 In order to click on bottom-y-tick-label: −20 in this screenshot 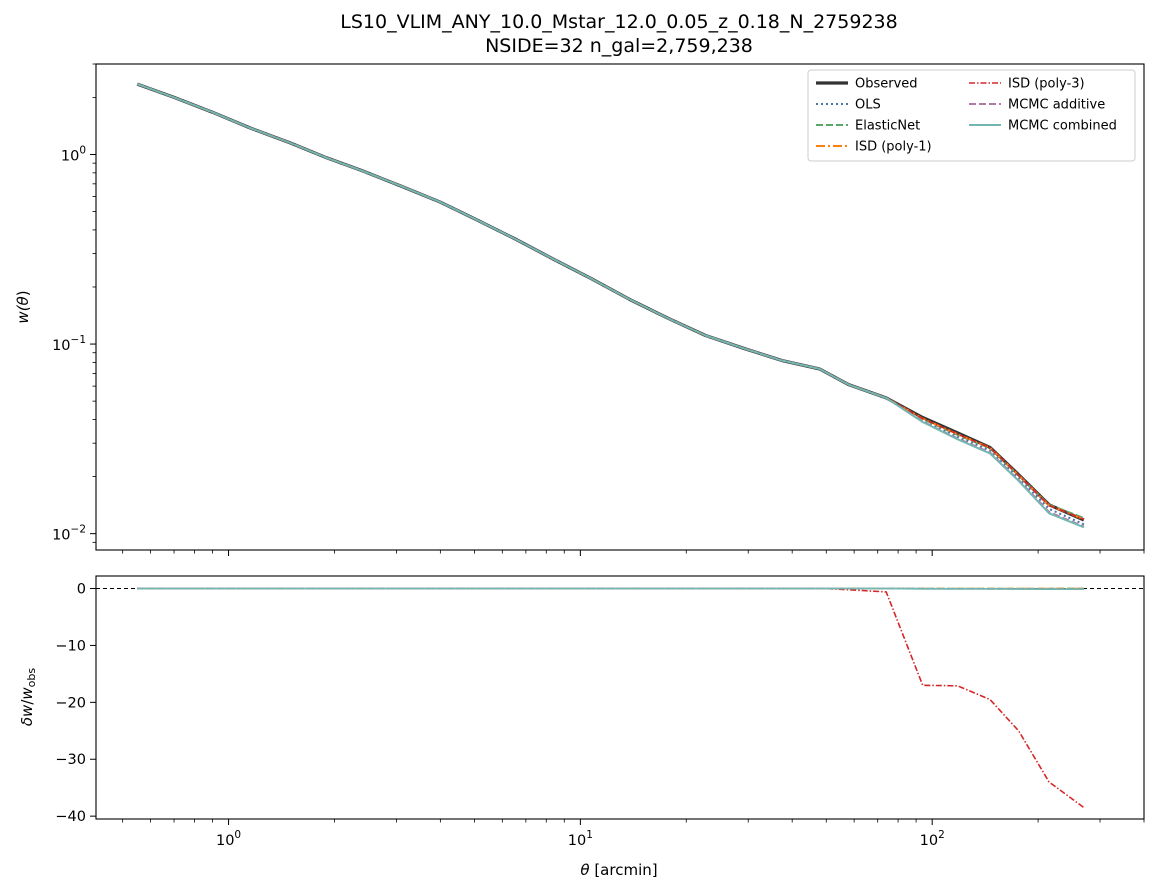, I will do `click(70, 703)`.